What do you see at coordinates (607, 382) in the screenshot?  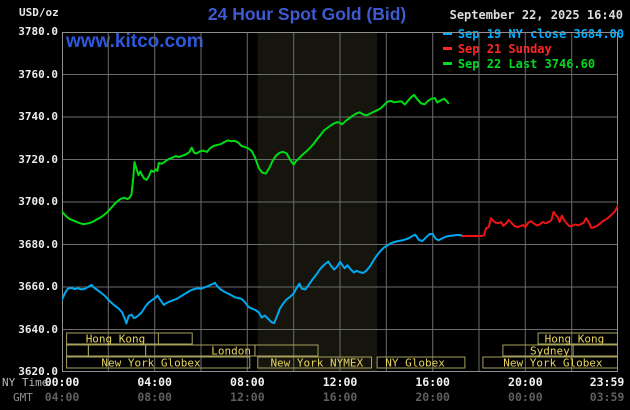 I see `ny-tick-label: 23:59` at bounding box center [607, 382].